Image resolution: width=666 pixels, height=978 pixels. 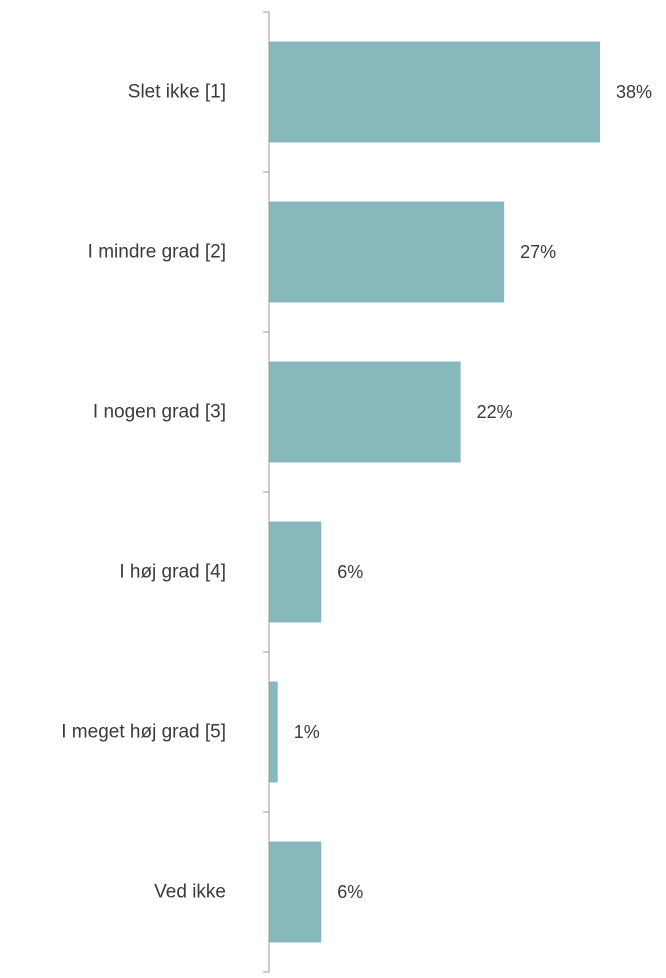 I want to click on value-label: 22%, so click(x=495, y=412).